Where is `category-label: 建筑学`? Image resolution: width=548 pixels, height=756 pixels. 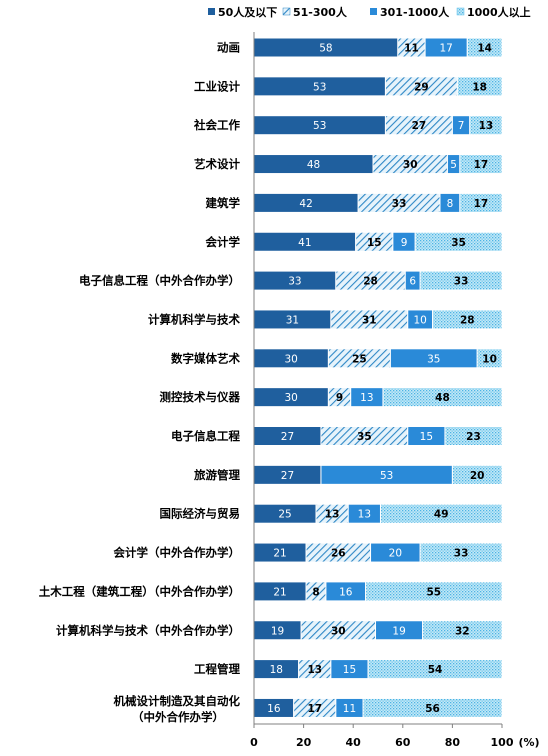
category-label: 建筑学 is located at coordinates (223, 203).